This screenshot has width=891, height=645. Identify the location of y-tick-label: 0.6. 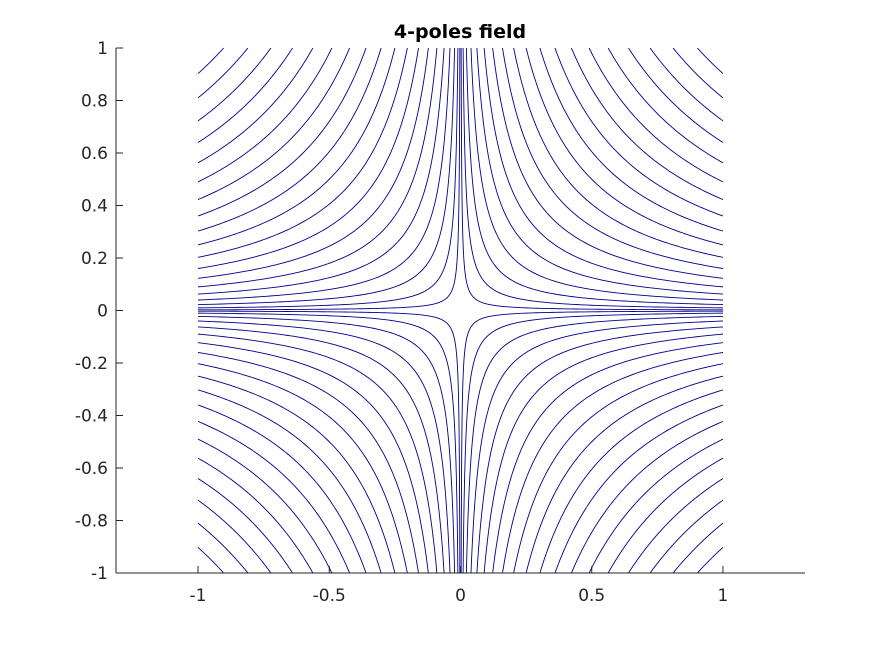
(94, 154).